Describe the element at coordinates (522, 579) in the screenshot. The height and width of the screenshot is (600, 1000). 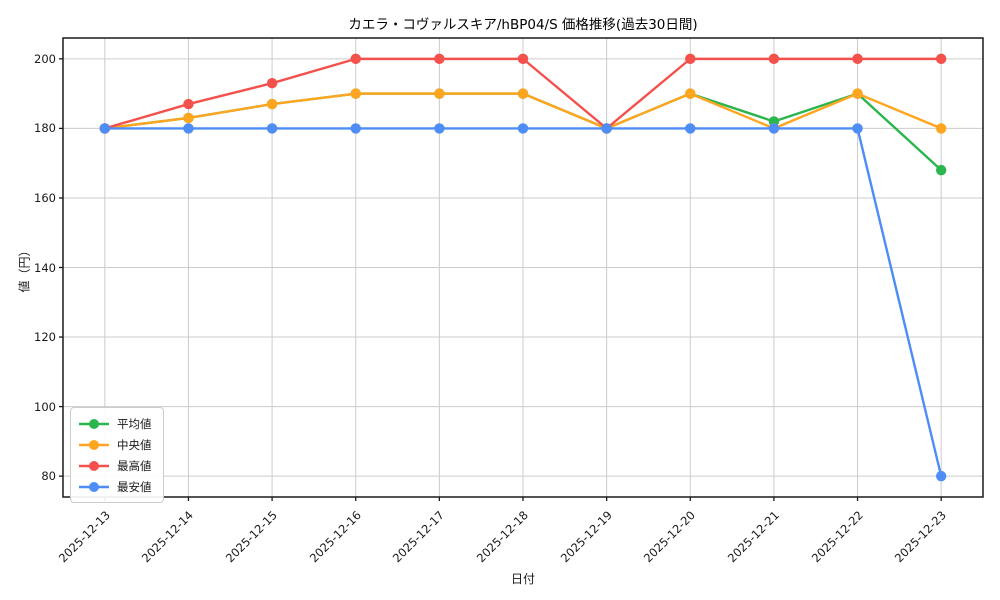
I see `x-axis-label: 日付` at that location.